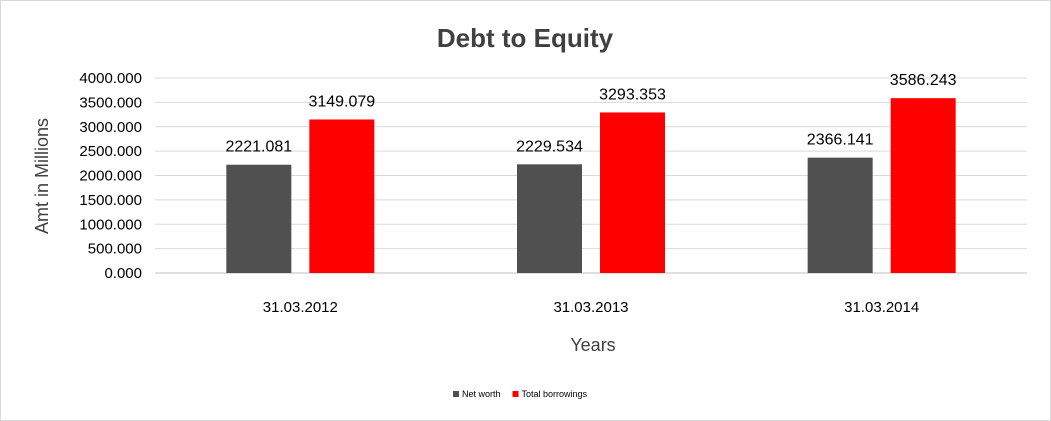 The height and width of the screenshot is (421, 1051). I want to click on data-label: 3586.243, so click(923, 80).